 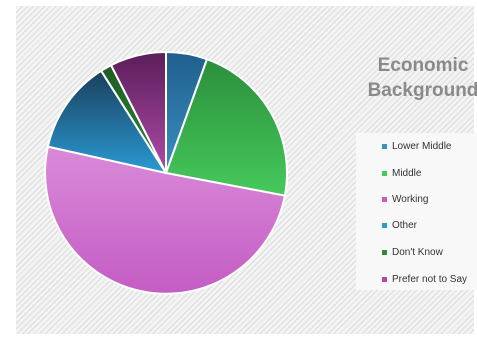 I want to click on legend-item-prefer-not-to-say: Prefer not to Say, so click(x=411, y=279).